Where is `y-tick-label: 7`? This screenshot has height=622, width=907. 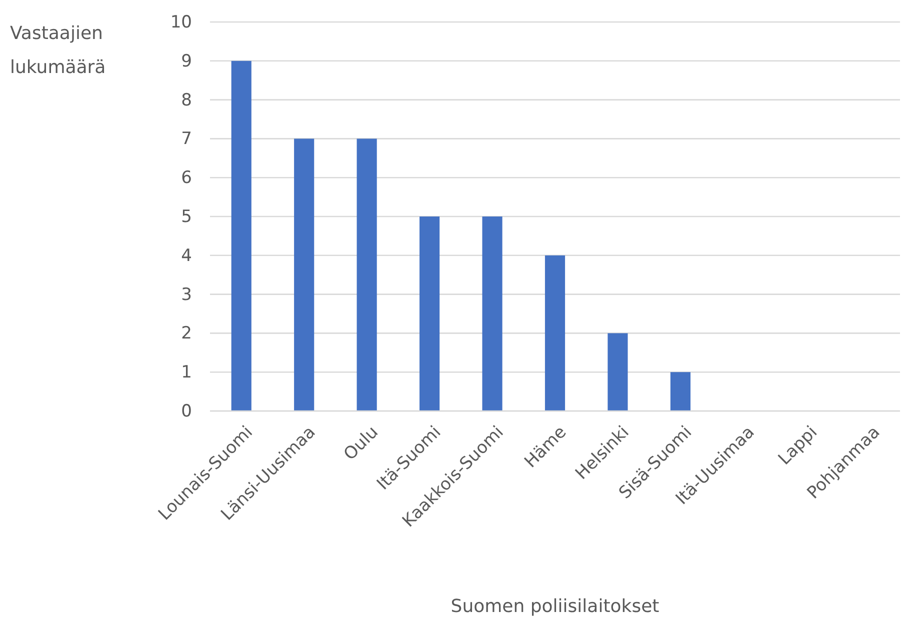 y-tick-label: 7 is located at coordinates (186, 139).